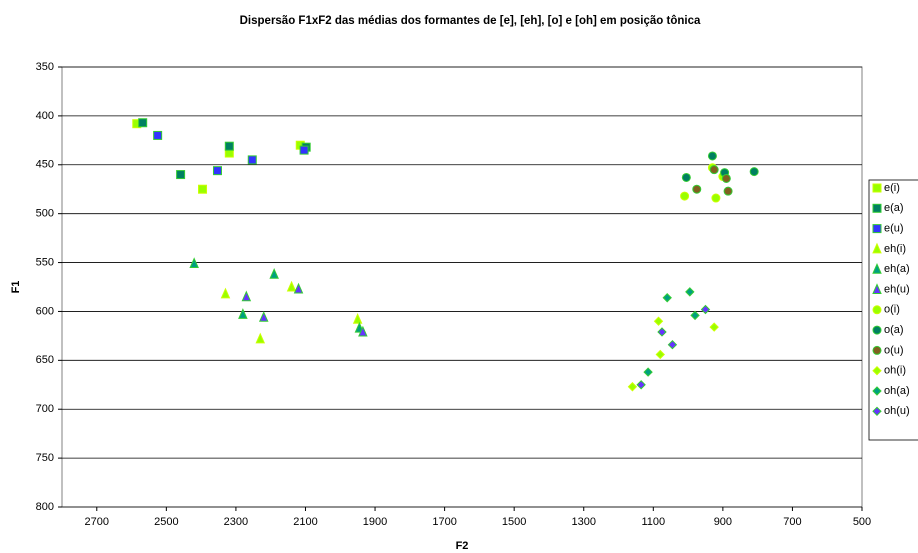 The image size is (918, 553). I want to click on y-tick-label: 500, so click(45, 214).